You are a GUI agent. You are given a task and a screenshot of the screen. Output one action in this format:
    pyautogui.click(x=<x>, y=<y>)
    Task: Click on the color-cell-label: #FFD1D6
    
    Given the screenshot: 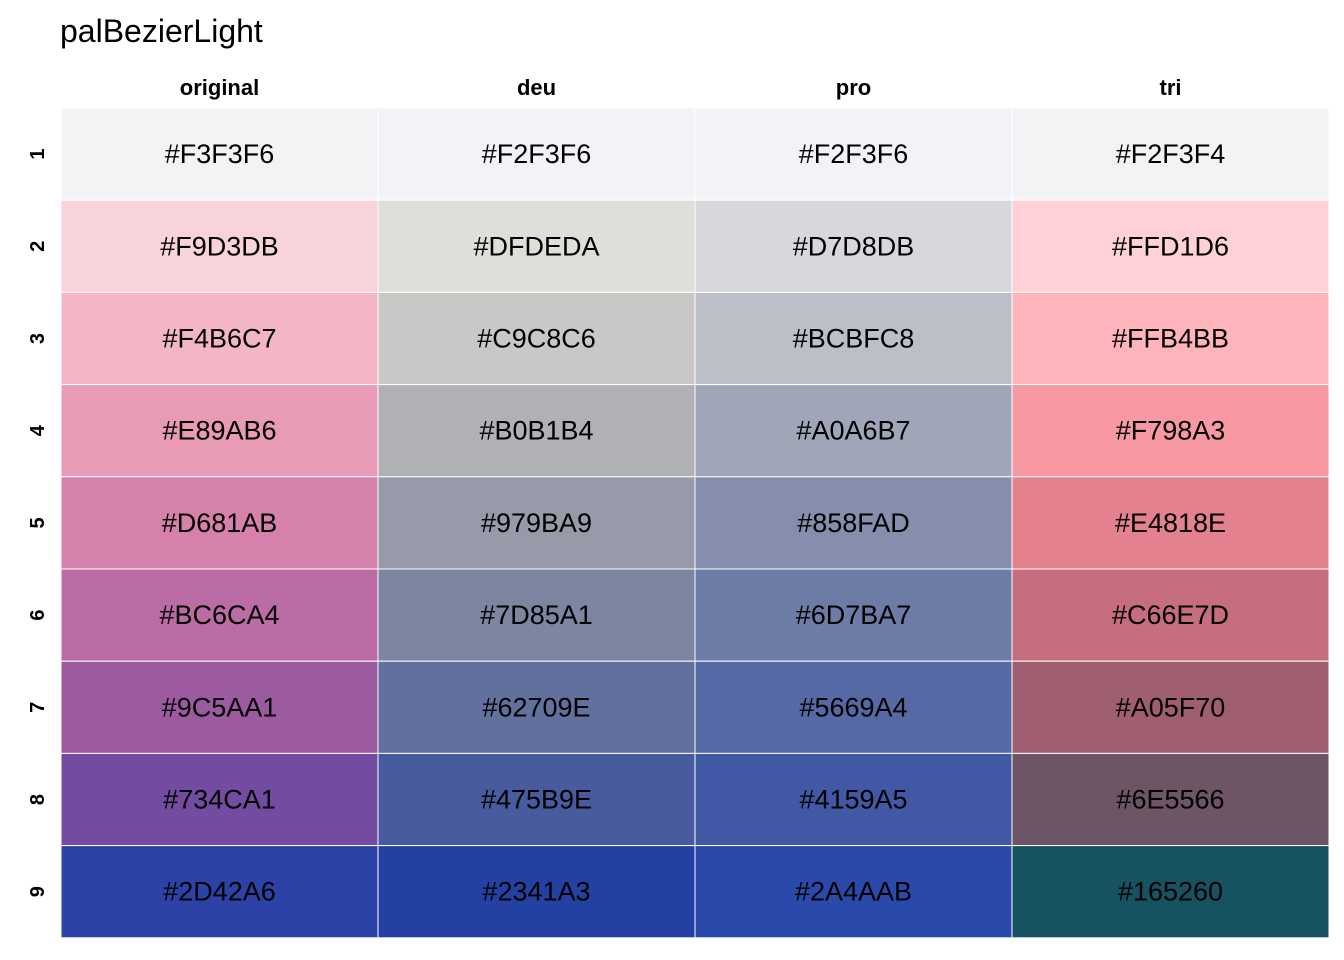 What is the action you would take?
    pyautogui.click(x=1170, y=246)
    